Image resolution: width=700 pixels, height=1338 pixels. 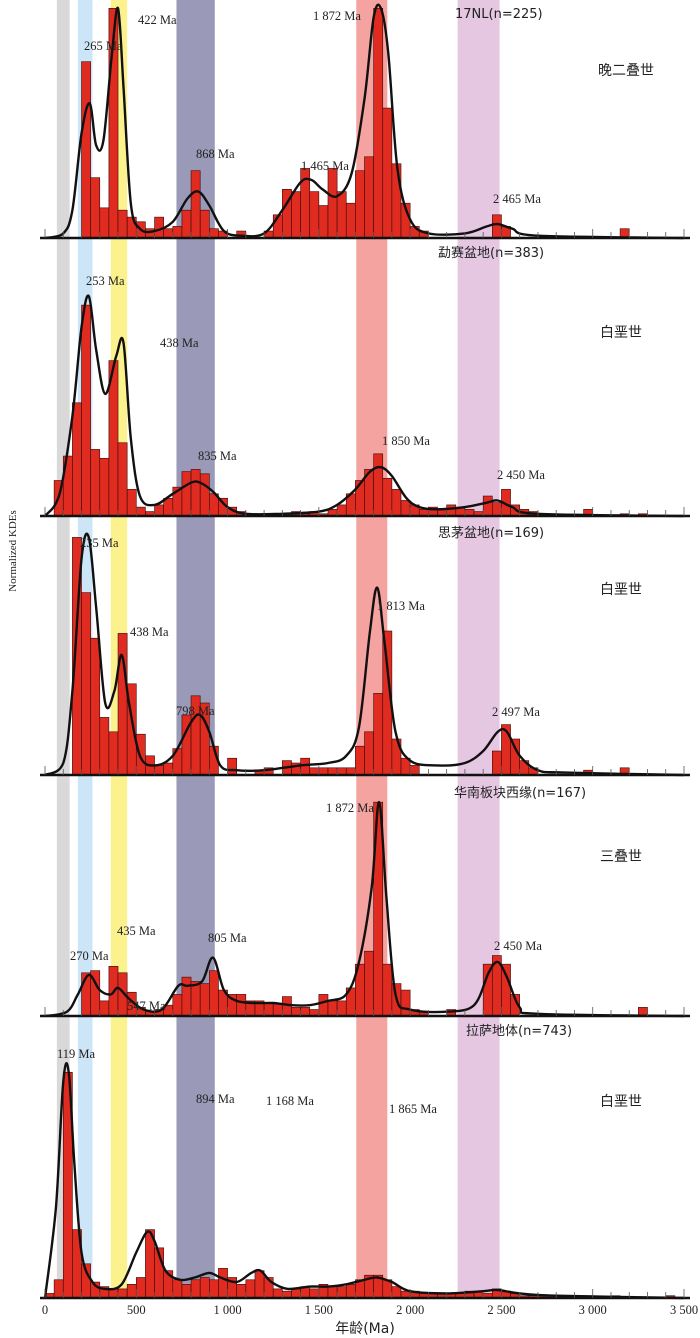 What do you see at coordinates (401, 606) in the screenshot?
I see `peak-label: 1 813 Ma` at bounding box center [401, 606].